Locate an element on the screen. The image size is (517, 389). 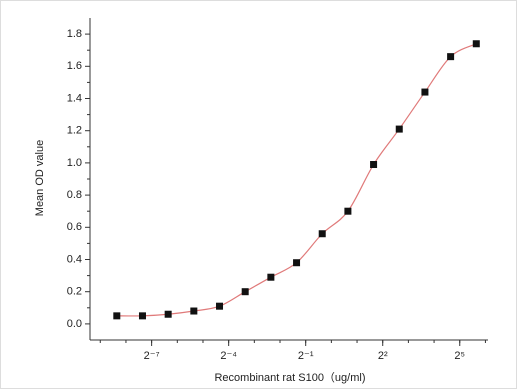
y-tick-label: 1.0 is located at coordinates (74, 163).